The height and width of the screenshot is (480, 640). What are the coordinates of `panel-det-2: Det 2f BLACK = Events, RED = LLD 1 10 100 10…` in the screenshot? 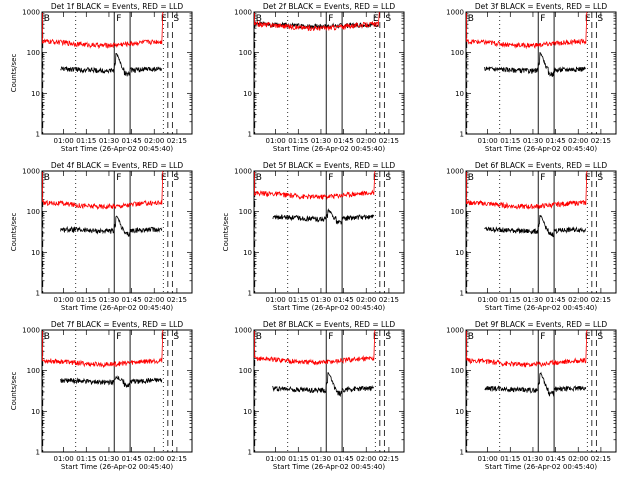 It's located at (319, 77).